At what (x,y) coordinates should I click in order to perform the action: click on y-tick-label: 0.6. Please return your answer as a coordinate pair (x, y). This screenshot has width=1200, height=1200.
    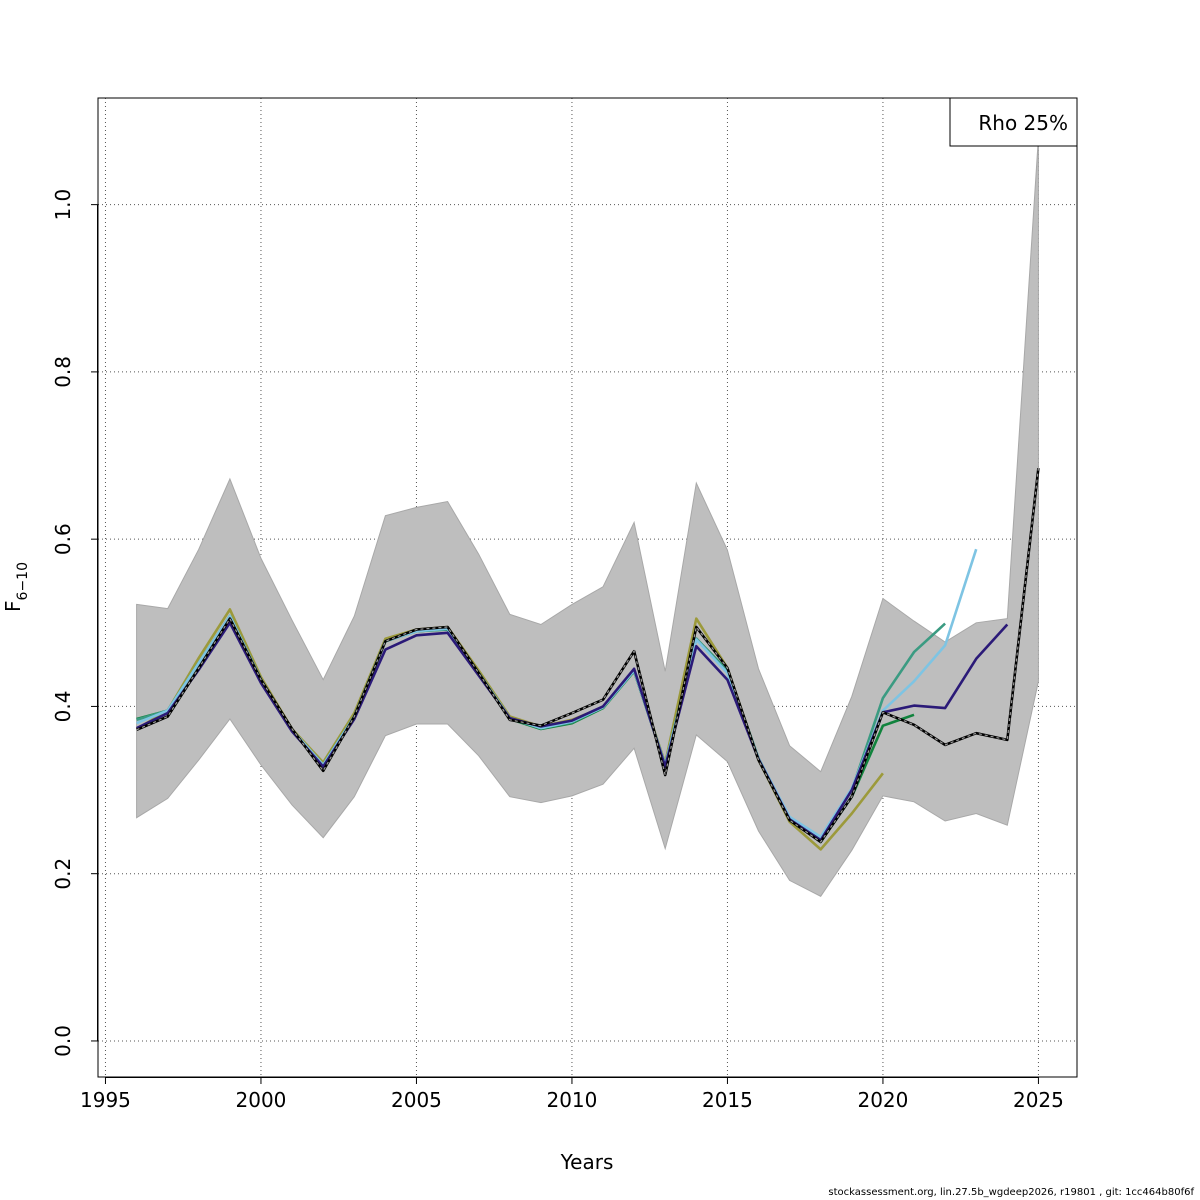
    Looking at the image, I should click on (63, 539).